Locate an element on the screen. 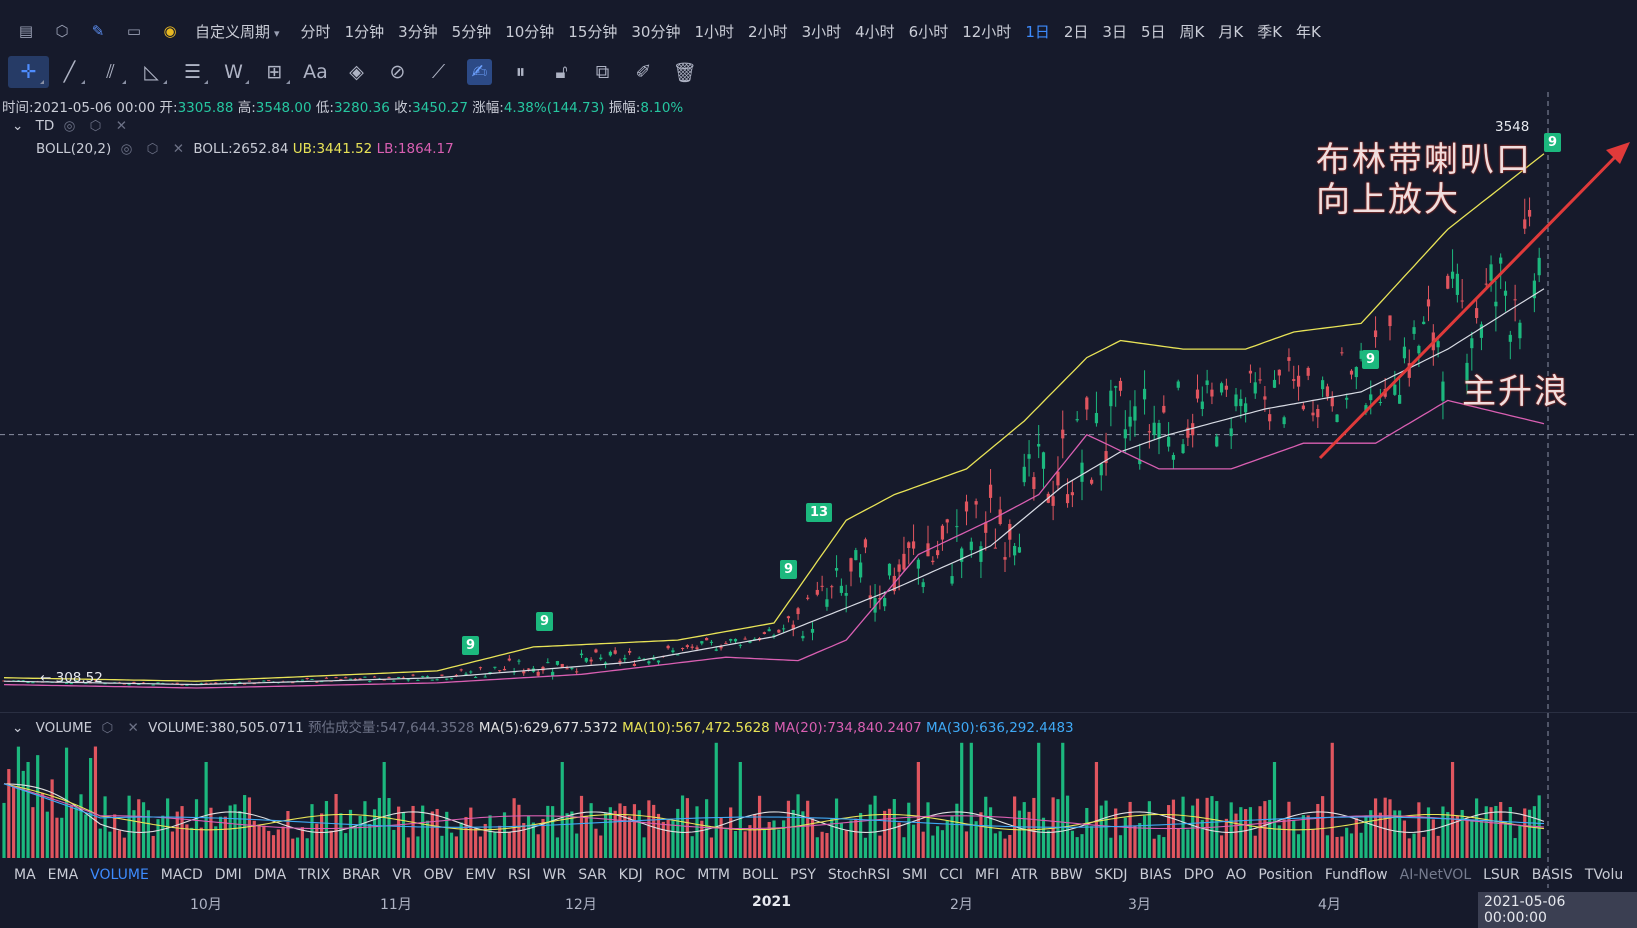 This screenshot has height=928, width=1637. period-4: 10分钟 is located at coordinates (530, 31).